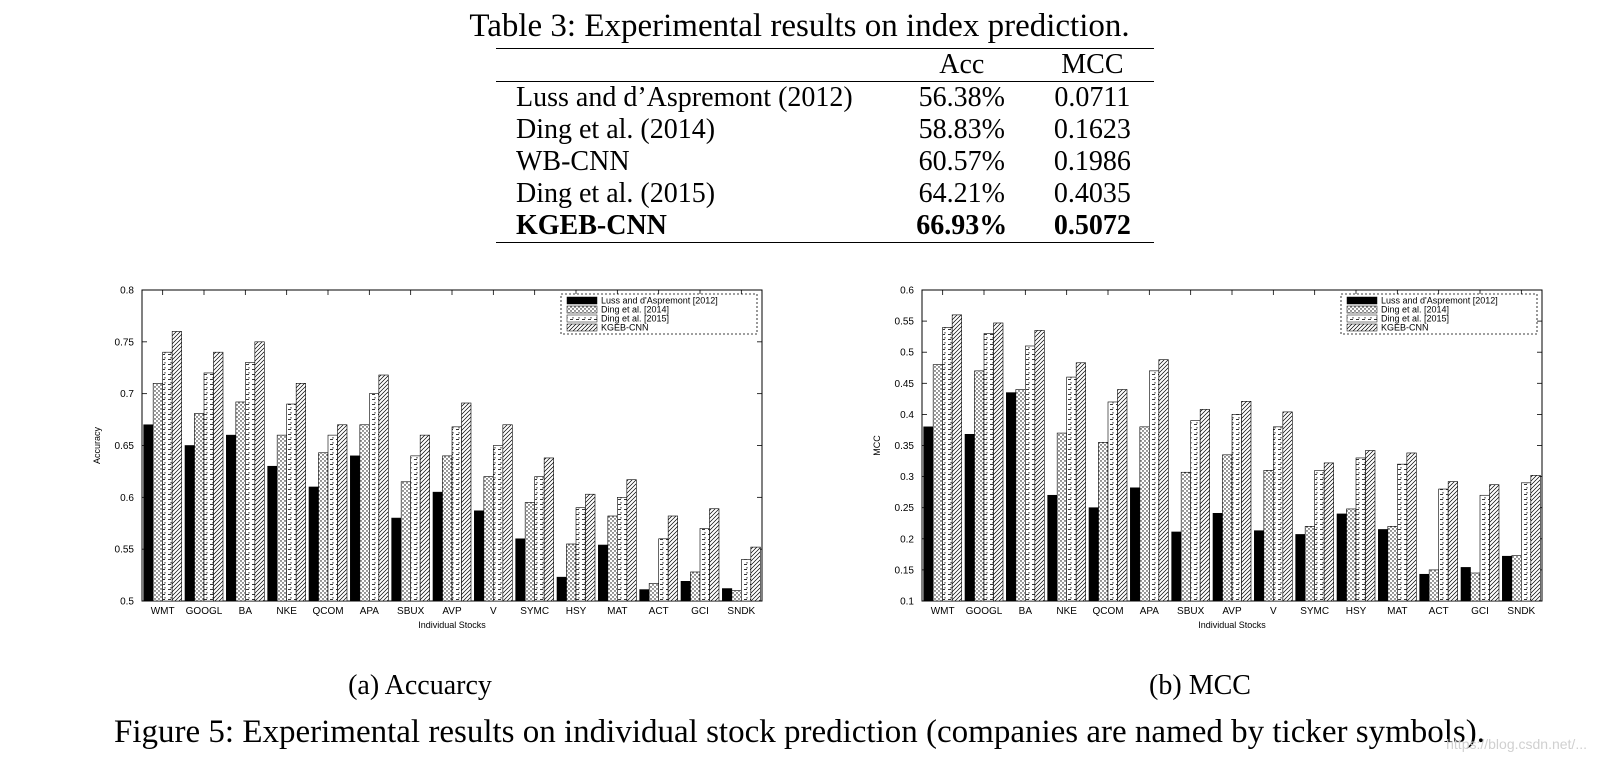  I want to click on y-tick-label: 0.7, so click(127, 394).